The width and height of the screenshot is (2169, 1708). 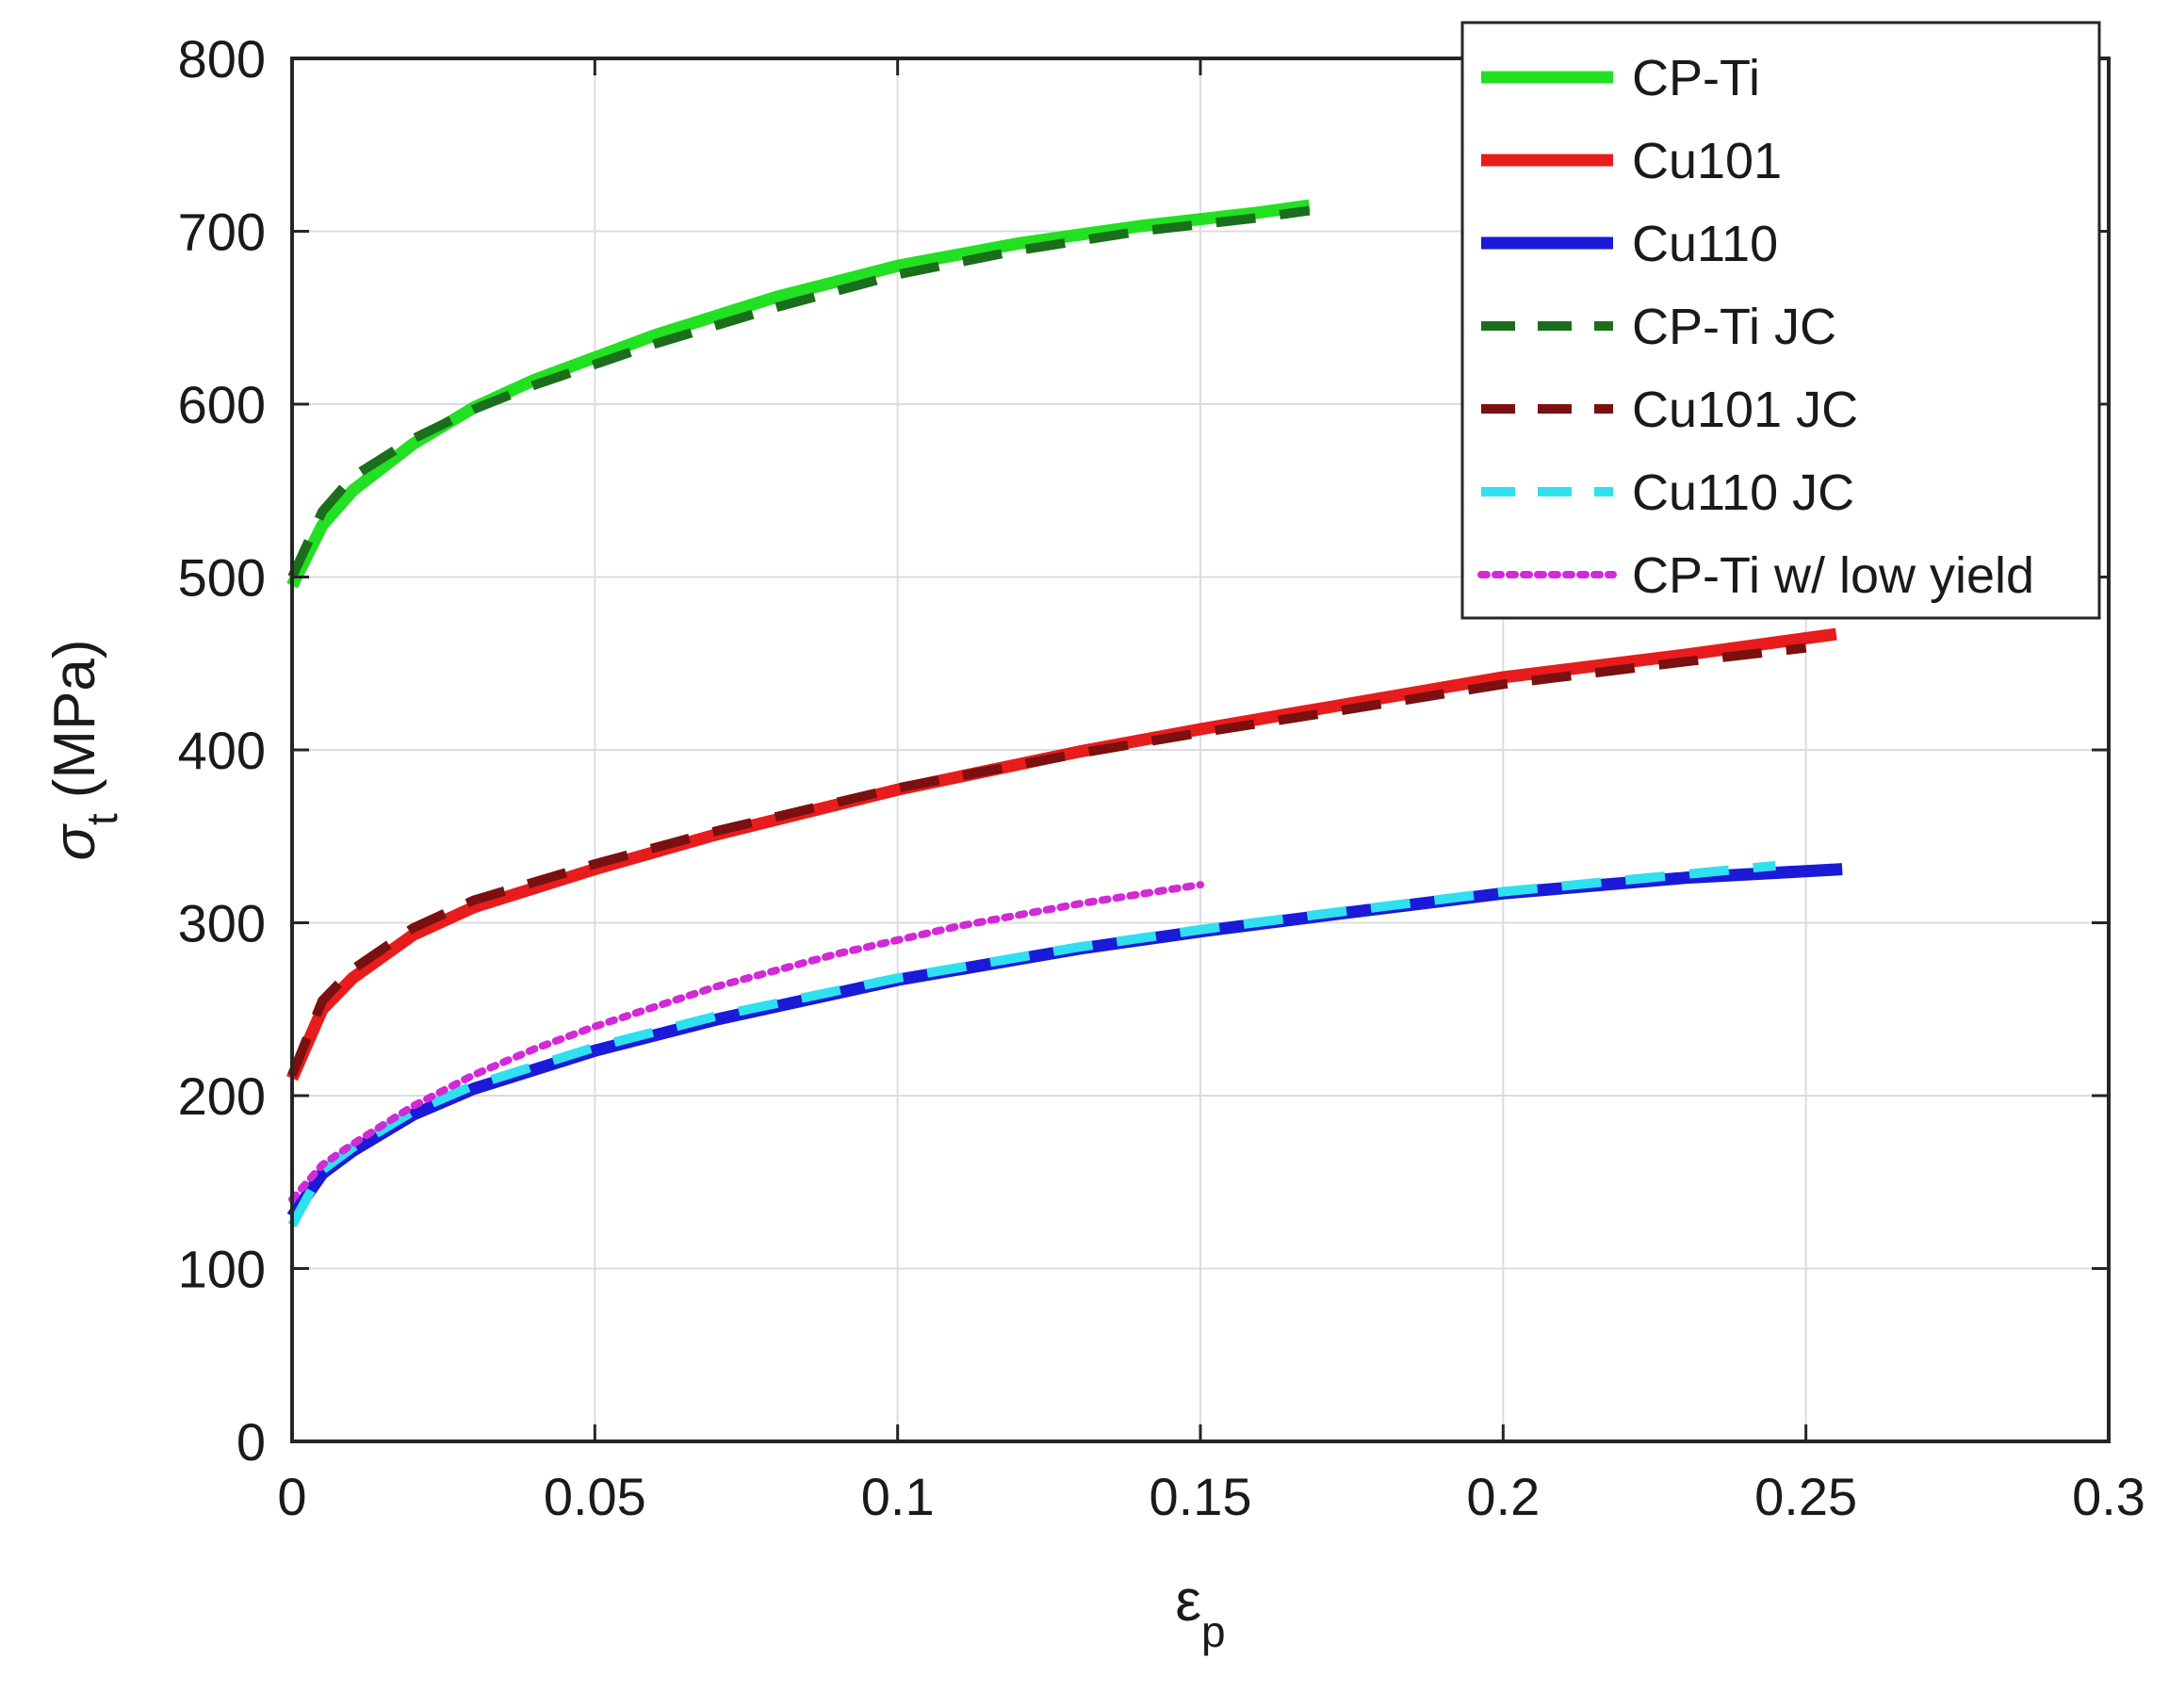 I want to click on series-line-cu110-jc, so click(x=1031, y=1044).